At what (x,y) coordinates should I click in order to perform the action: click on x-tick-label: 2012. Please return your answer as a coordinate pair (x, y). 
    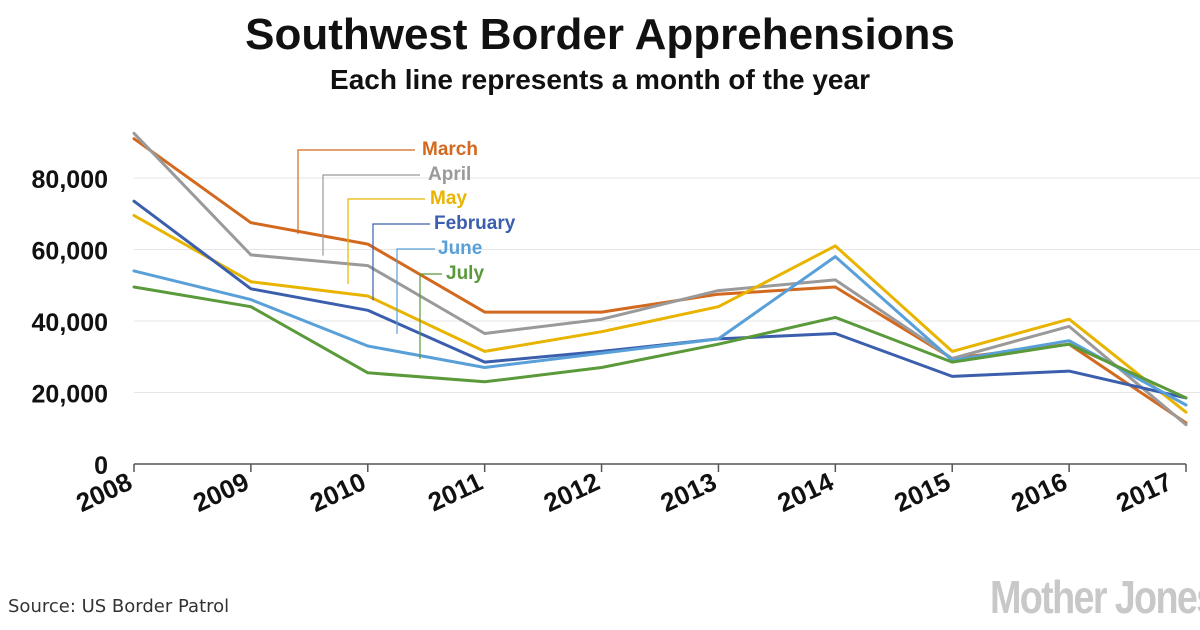
    Looking at the image, I should click on (571, 492).